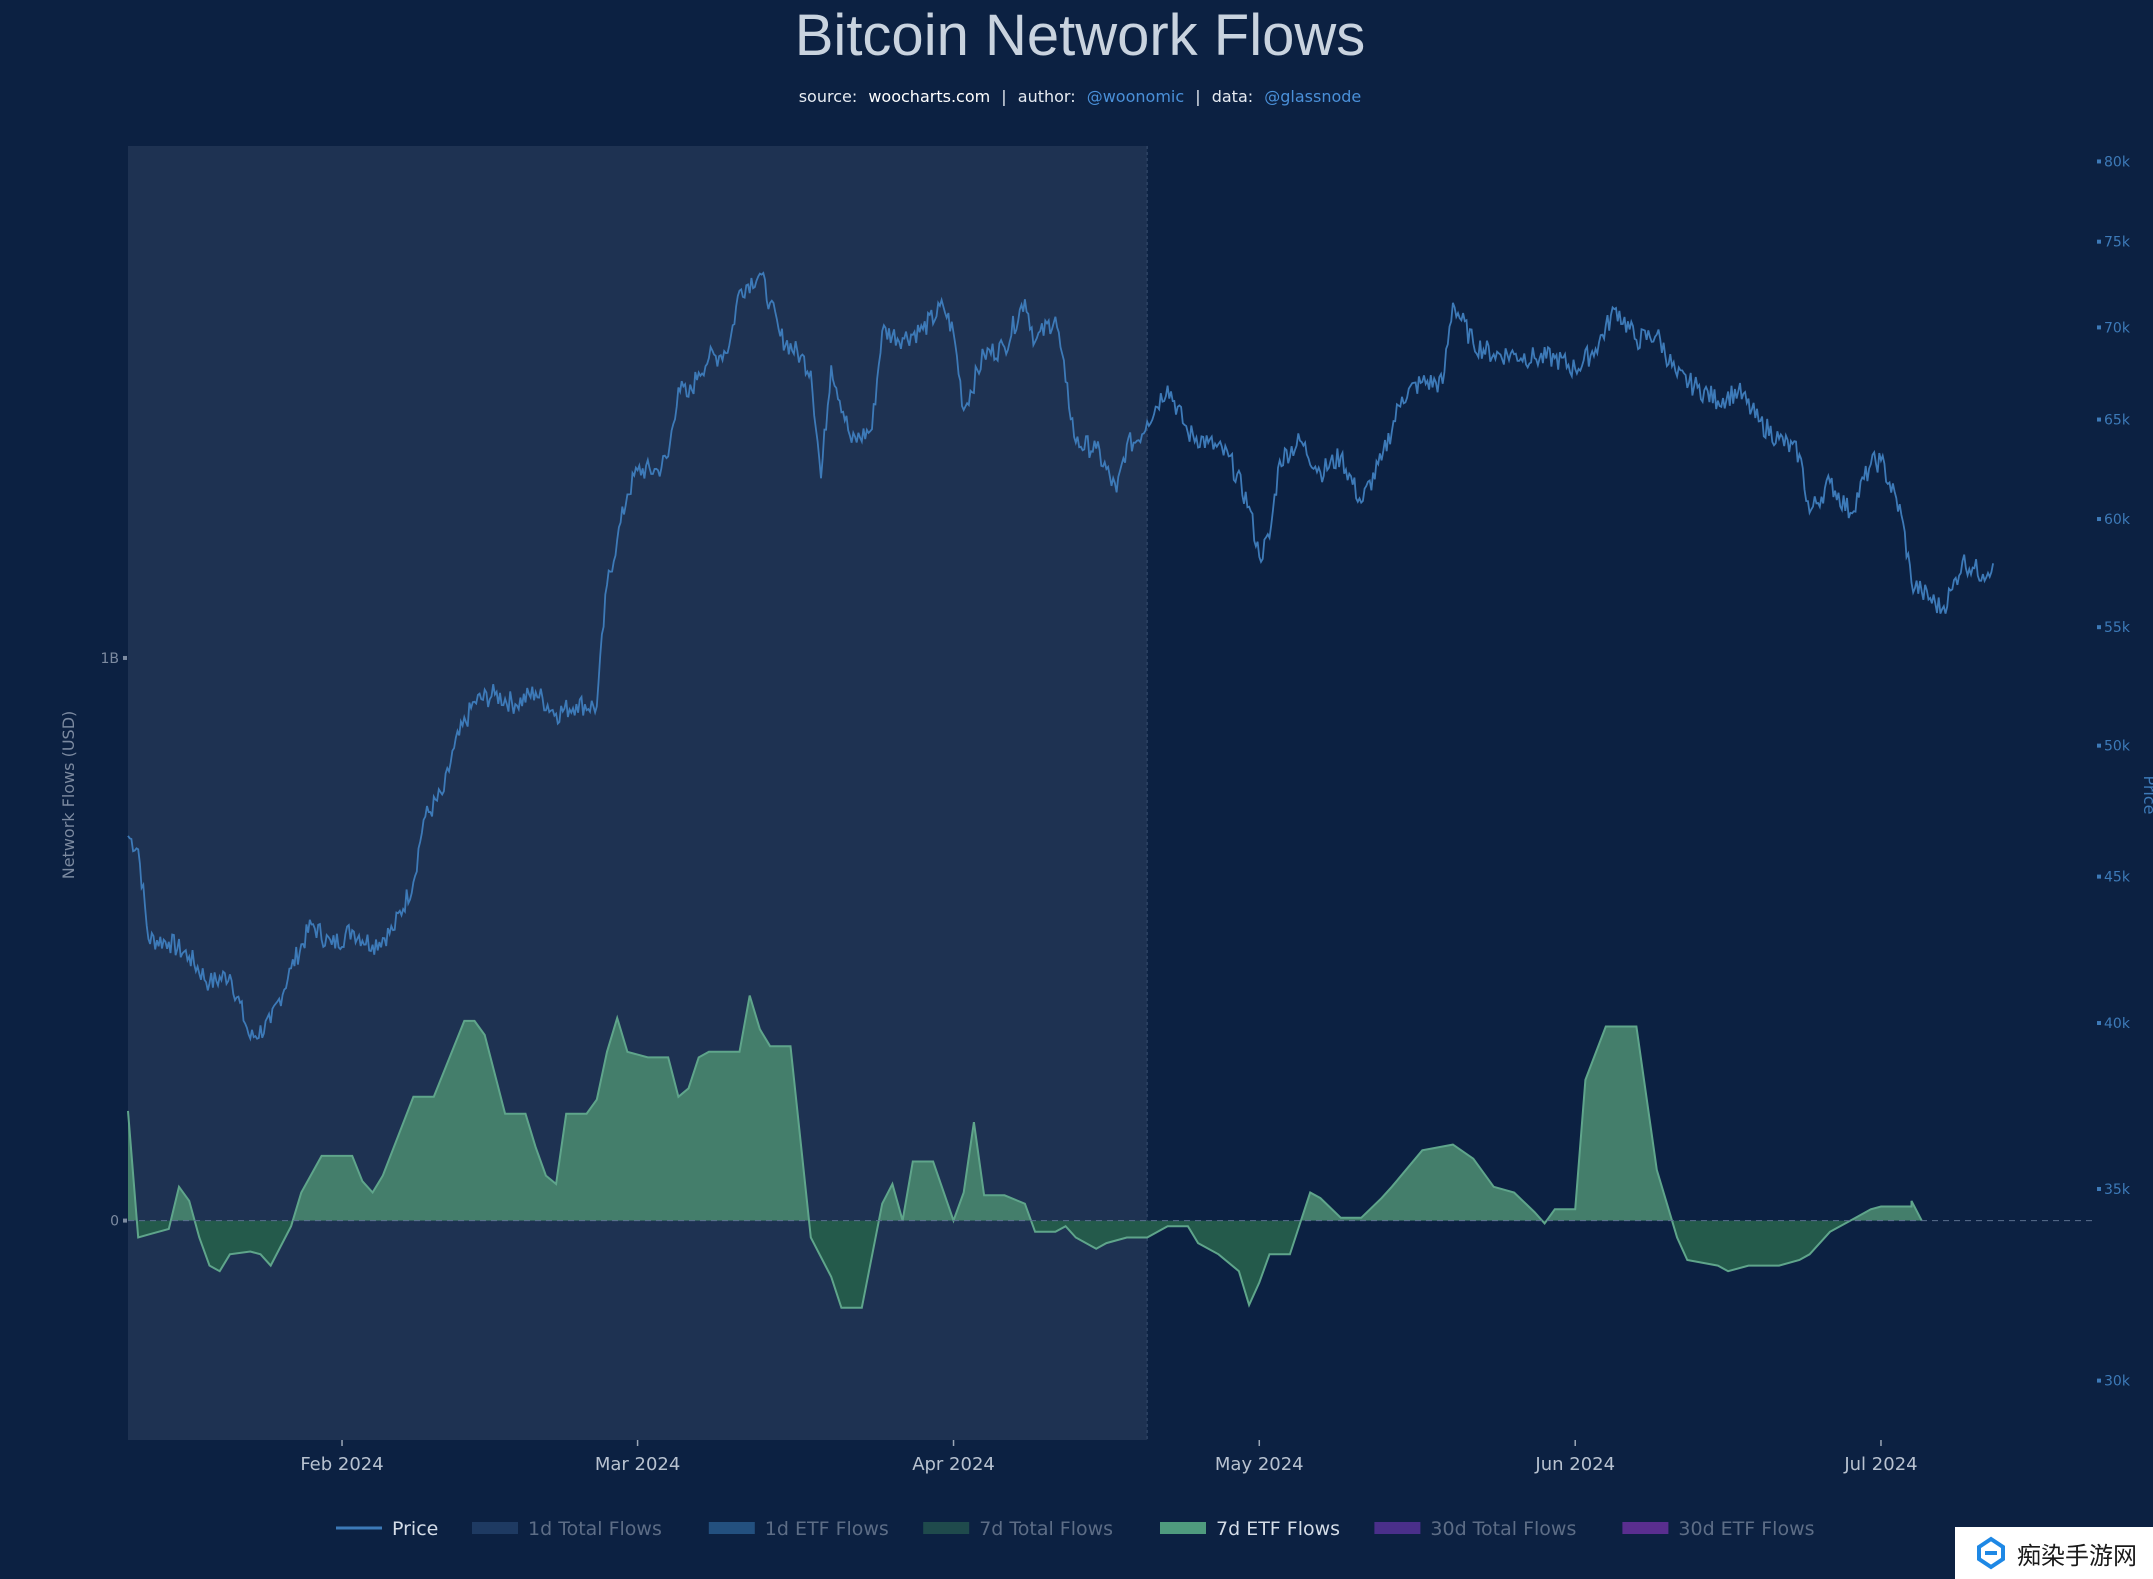  Describe the element at coordinates (415, 1529) in the screenshot. I see `legend-label: Price` at that location.